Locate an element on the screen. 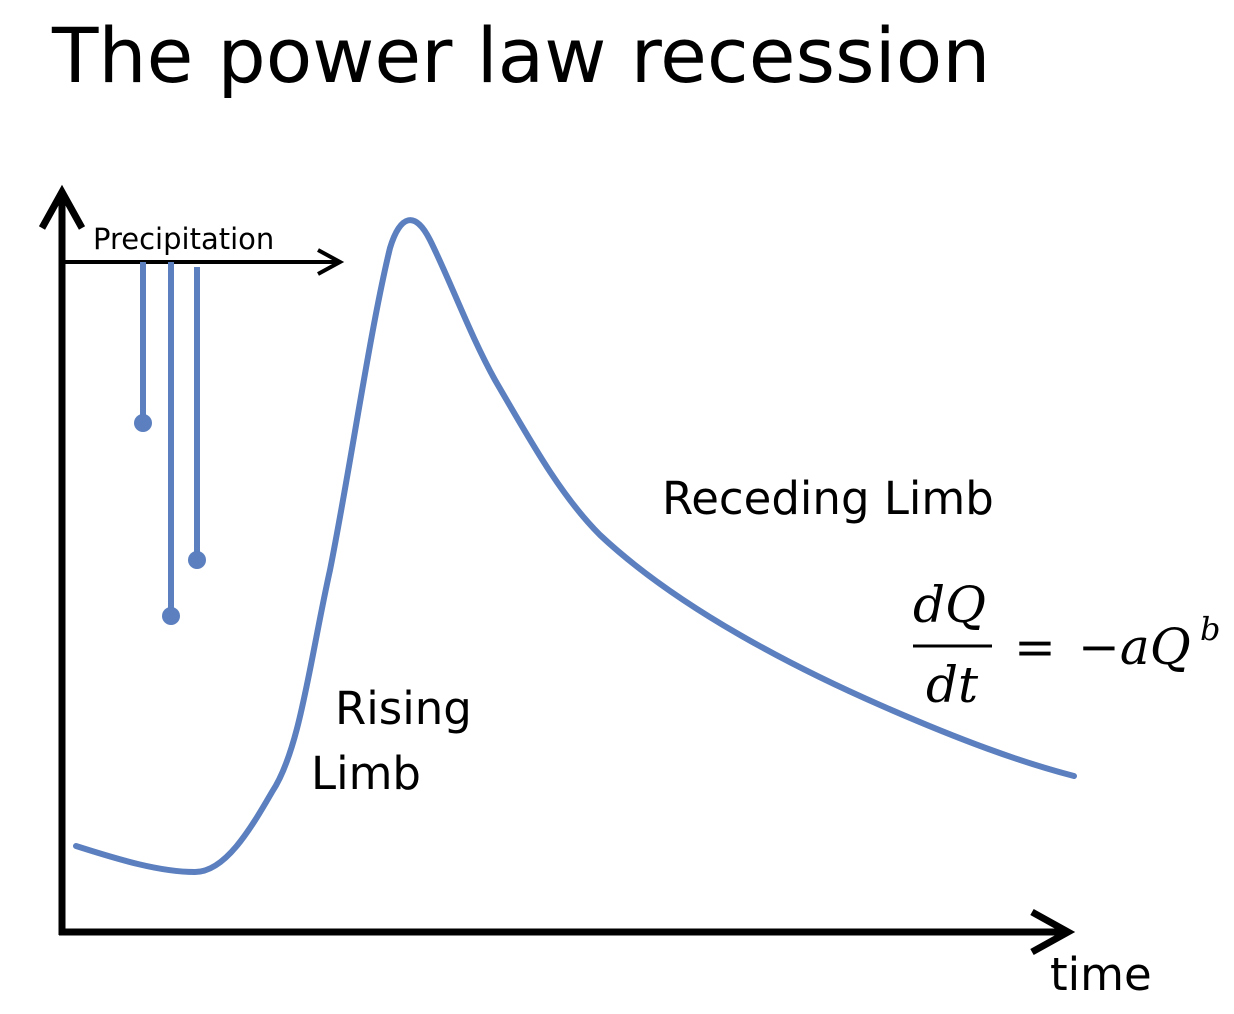 The height and width of the screenshot is (1014, 1234). equation-numerator: dQ is located at coordinates (949, 605).